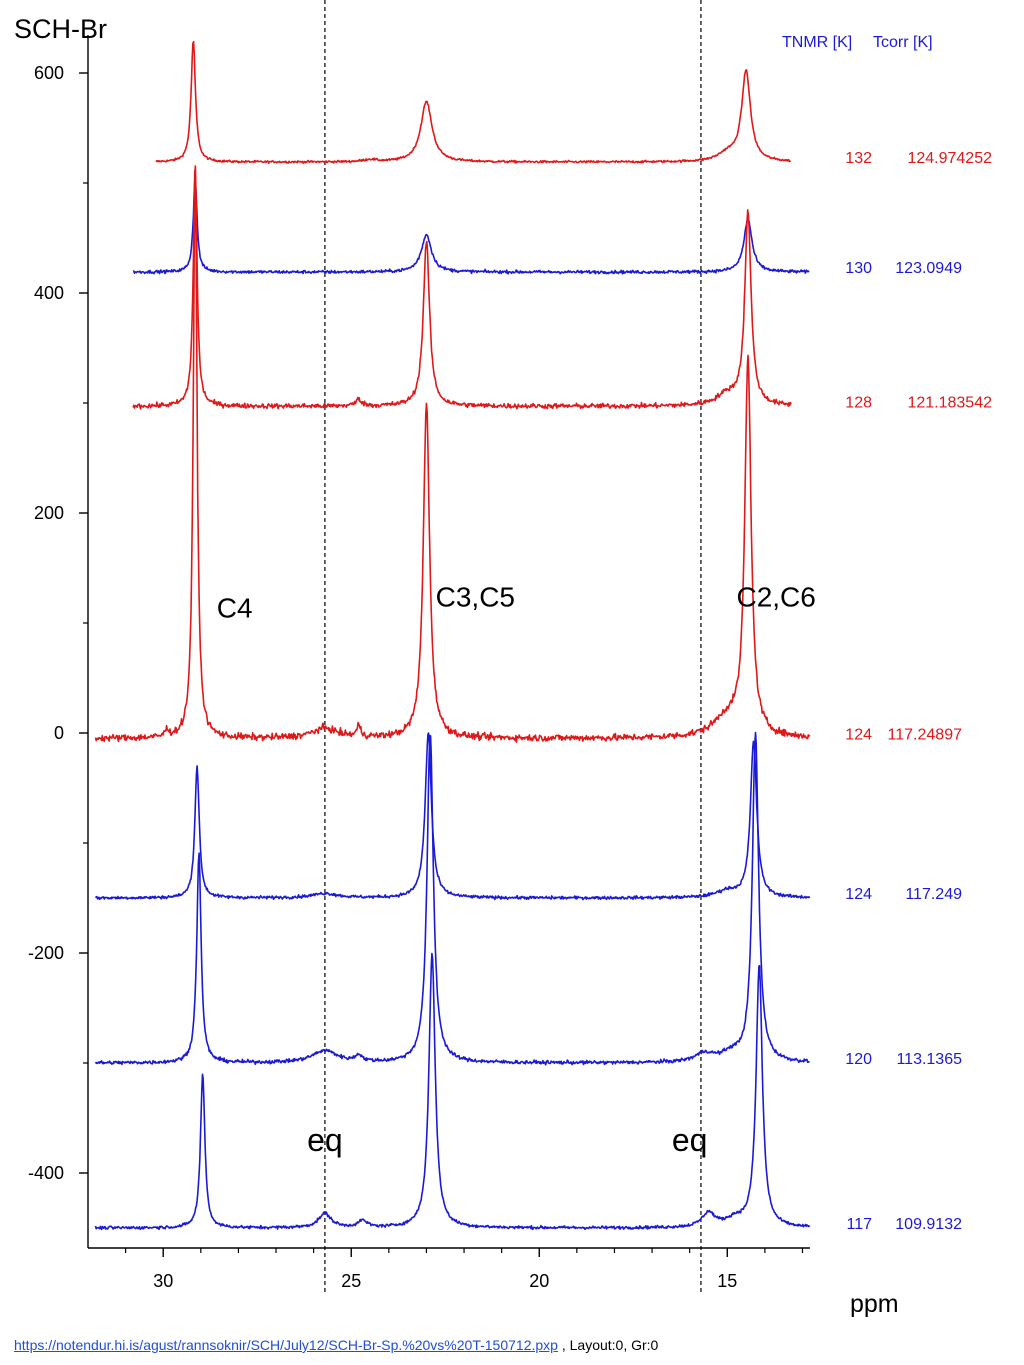 The width and height of the screenshot is (1024, 1365). What do you see at coordinates (608, 1345) in the screenshot?
I see `layout-info: , Layout:0, Gr:0` at bounding box center [608, 1345].